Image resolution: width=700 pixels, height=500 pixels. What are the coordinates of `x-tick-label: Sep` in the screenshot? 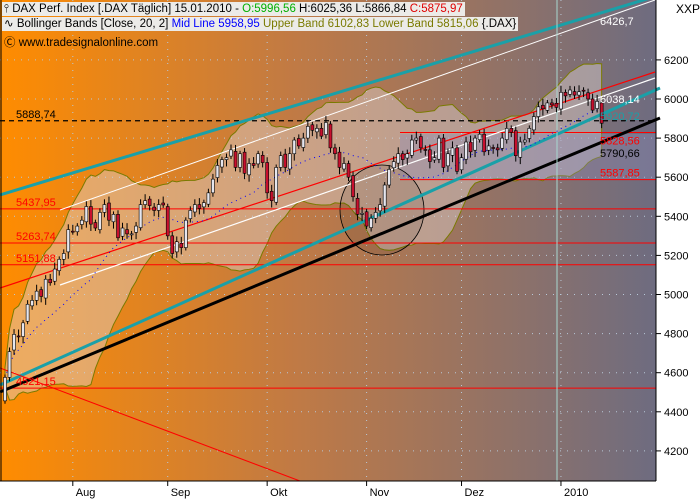 It's located at (181, 493).